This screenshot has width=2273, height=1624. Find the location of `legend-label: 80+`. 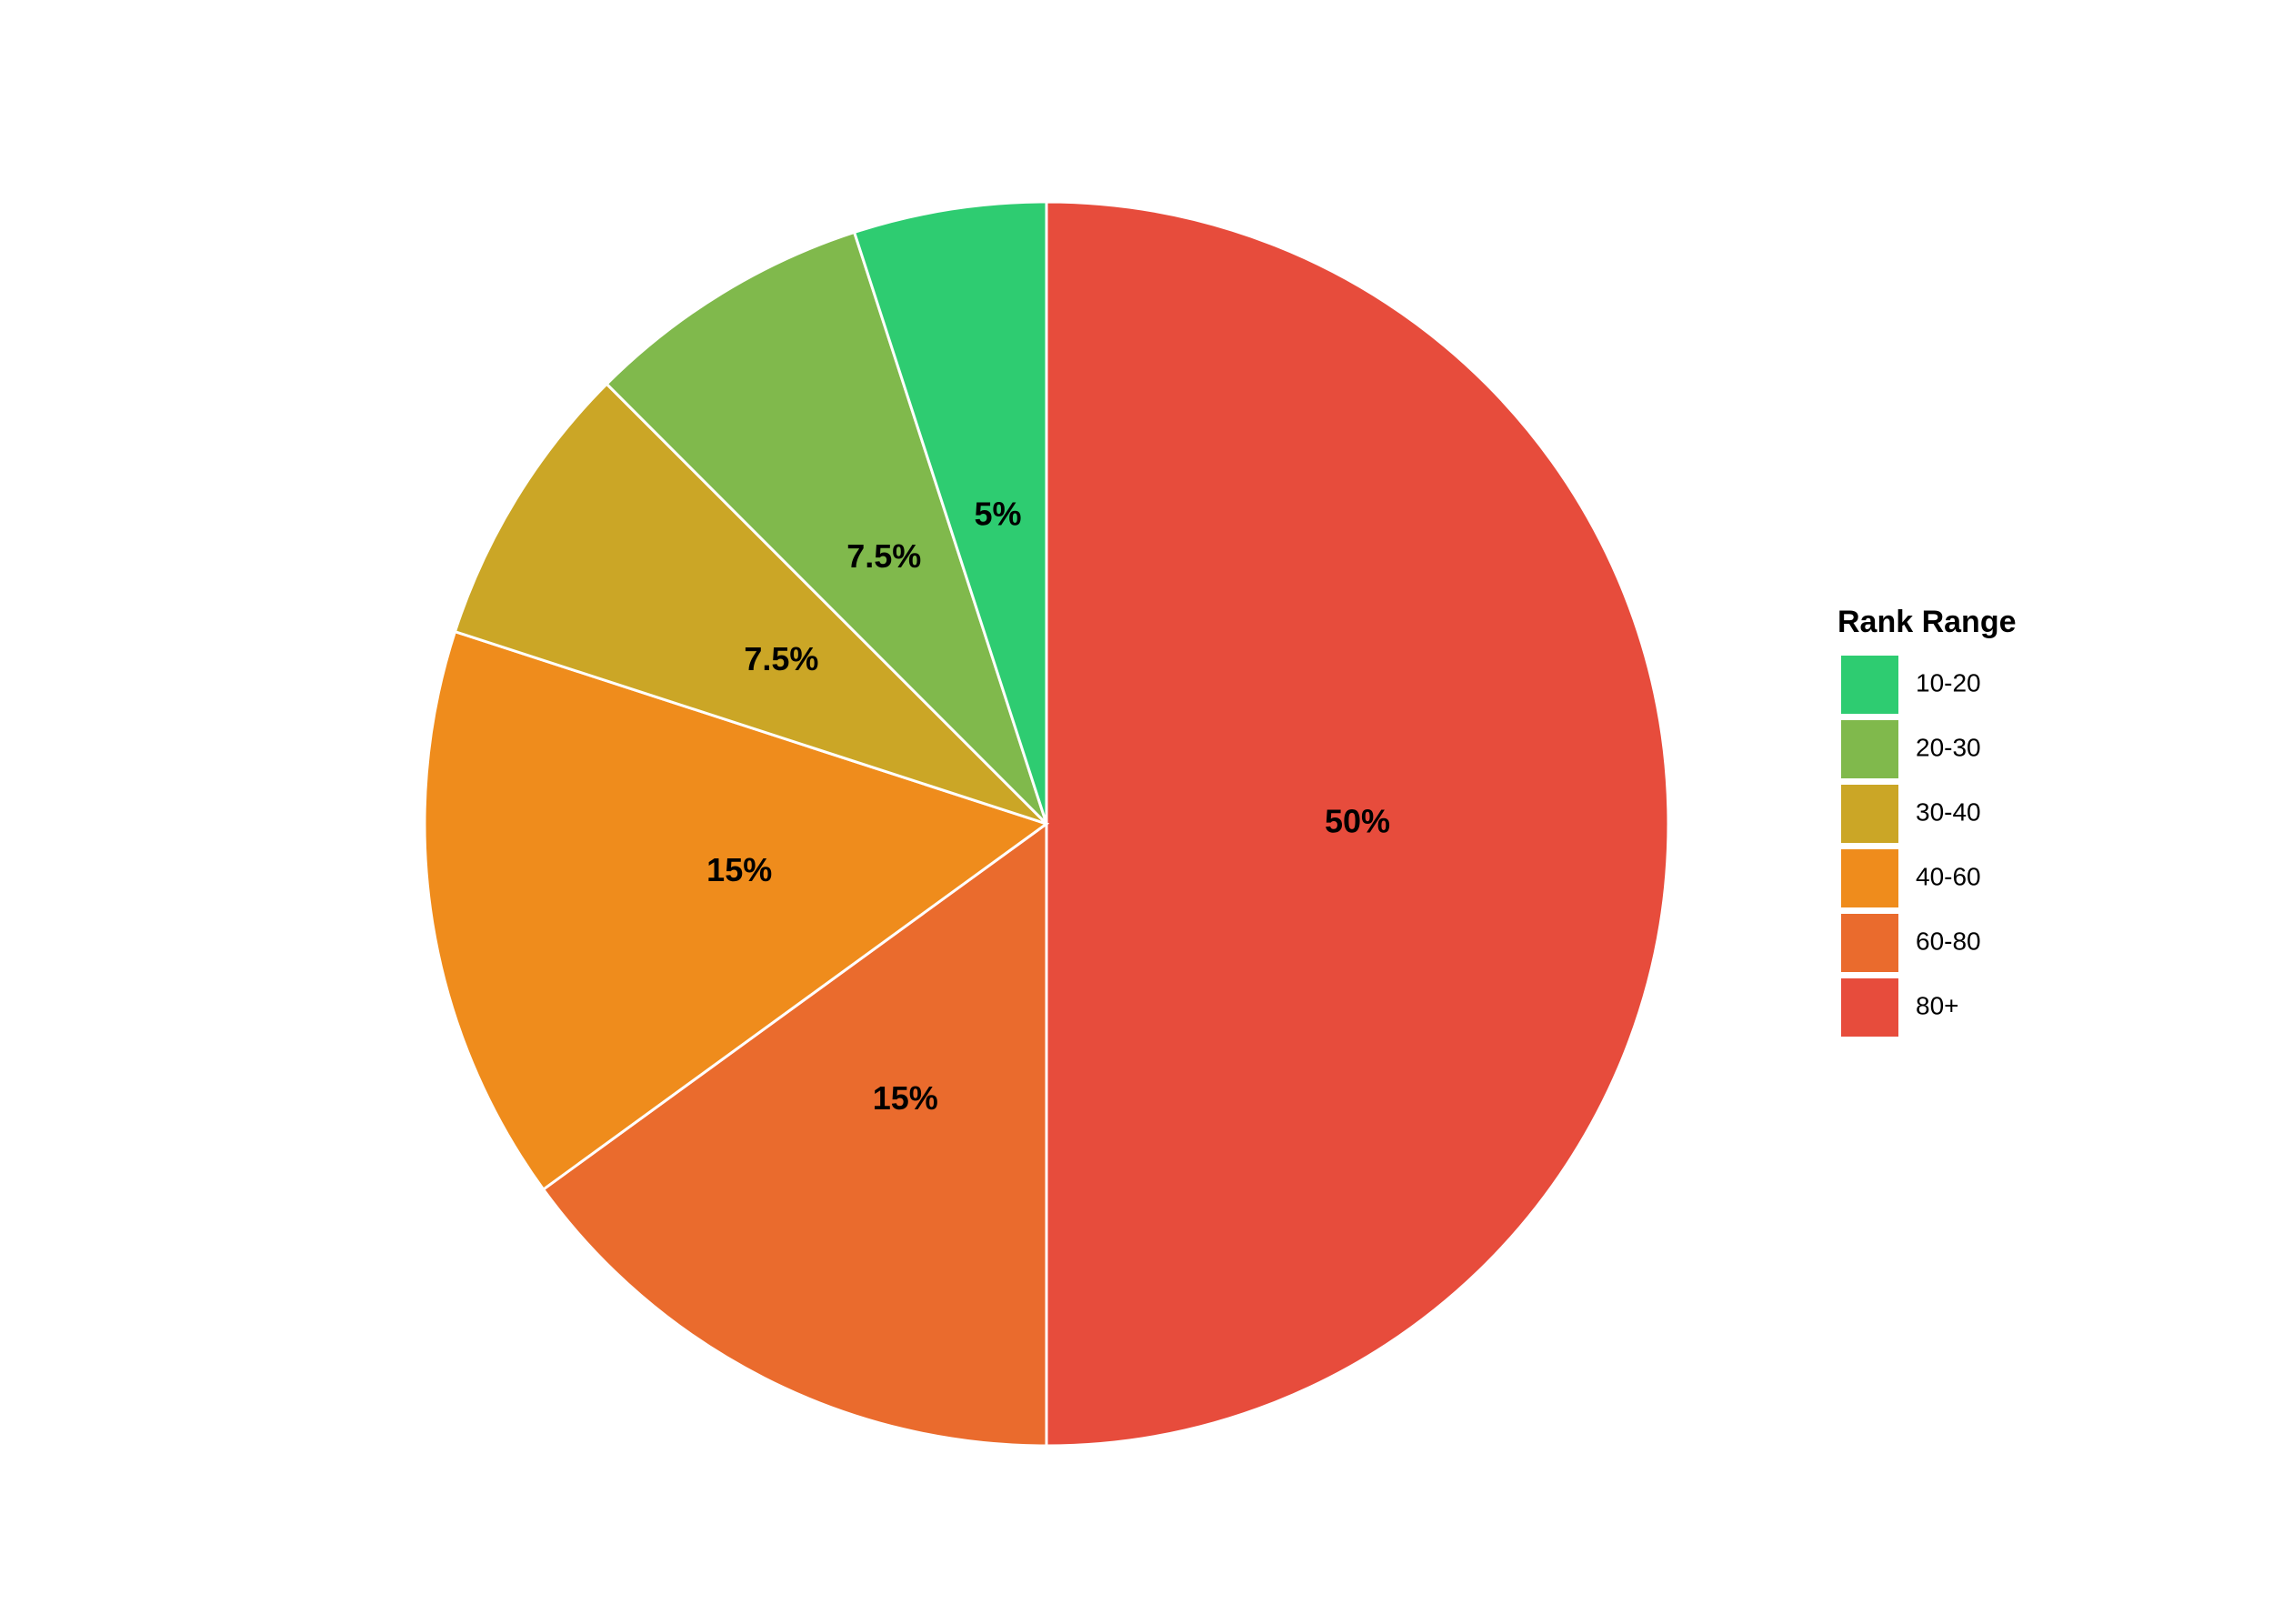

legend-label: 80+ is located at coordinates (1937, 1005).